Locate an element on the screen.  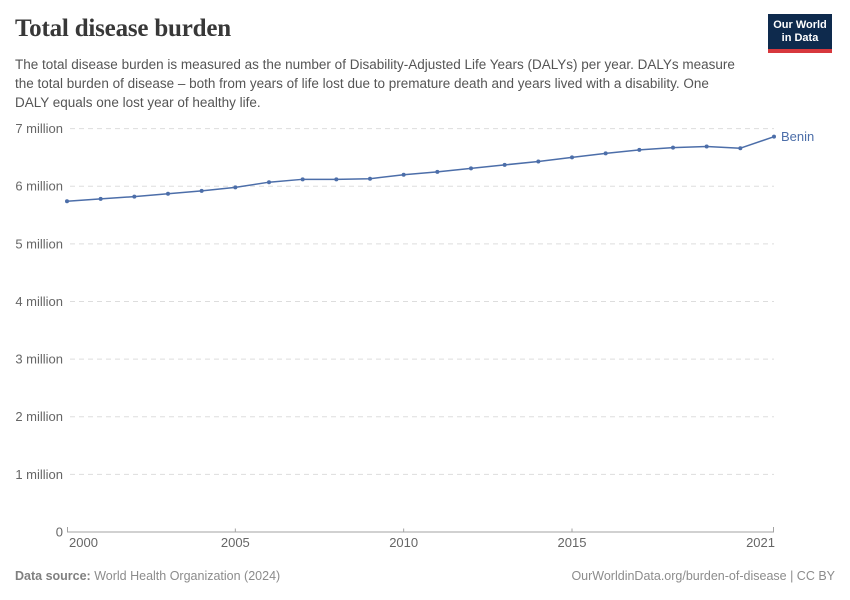
data-source-value: World Health Organization (2024) is located at coordinates (185, 576).